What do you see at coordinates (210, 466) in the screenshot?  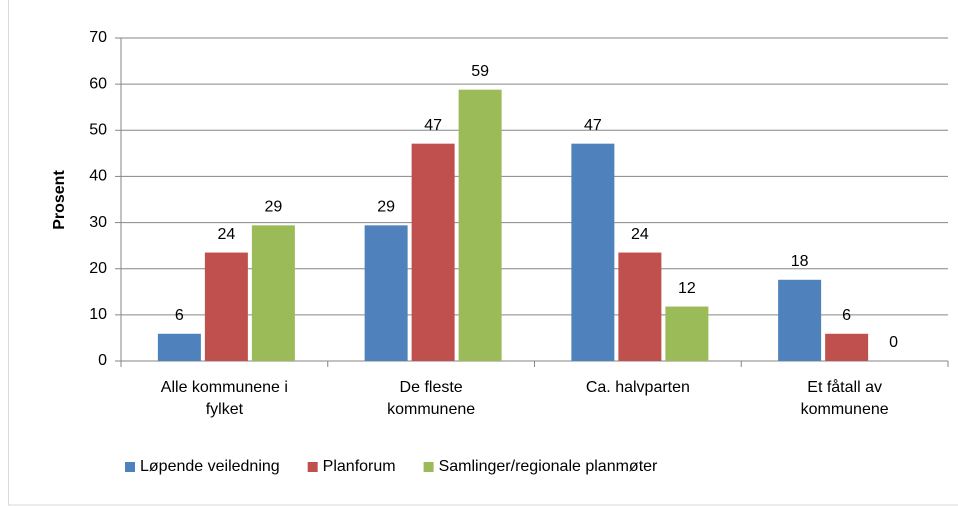 I see `legend-label: Løpende veiledning` at bounding box center [210, 466].